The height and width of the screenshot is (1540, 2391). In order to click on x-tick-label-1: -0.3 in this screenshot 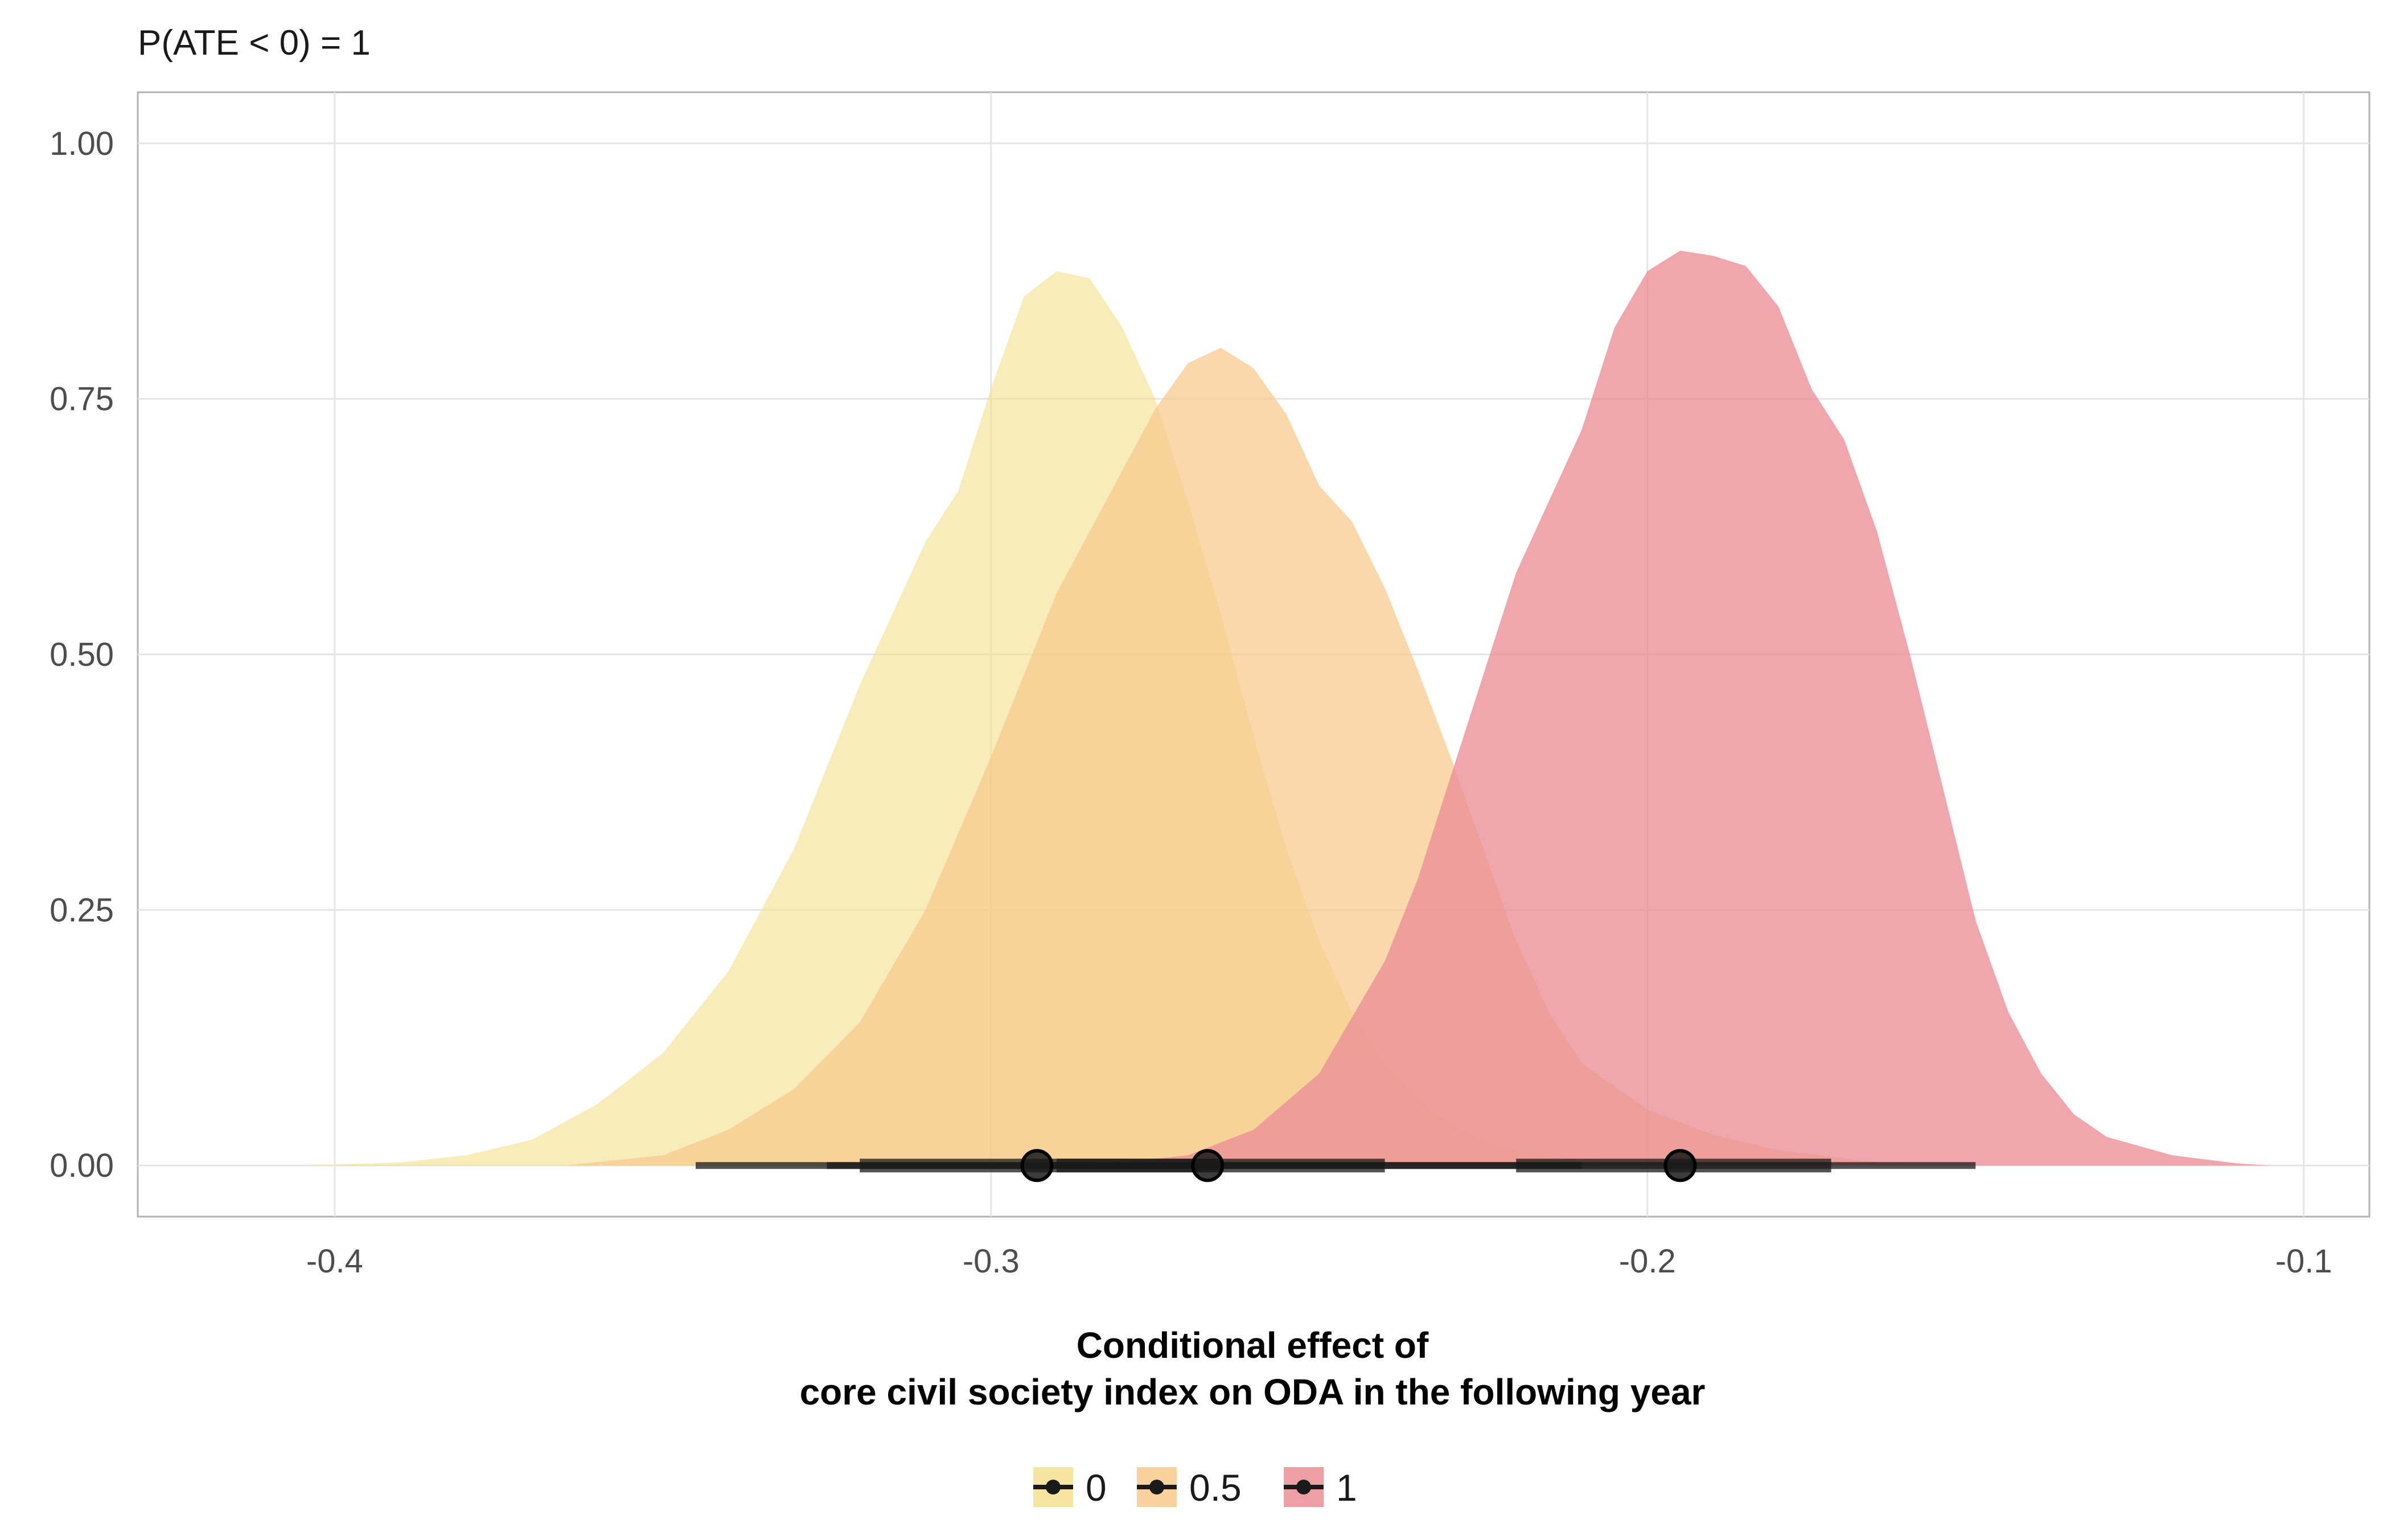, I will do `click(991, 1261)`.